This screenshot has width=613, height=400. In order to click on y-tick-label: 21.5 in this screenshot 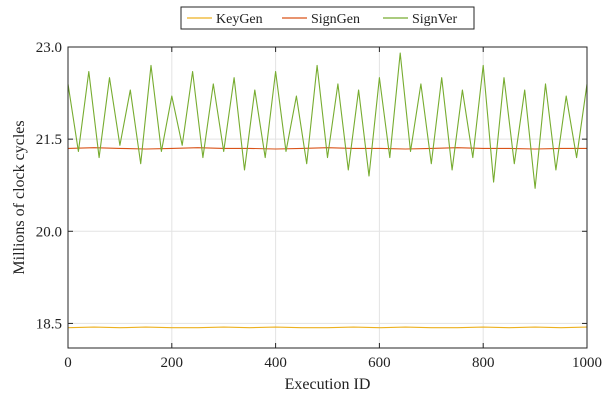, I will do `click(49, 140)`.